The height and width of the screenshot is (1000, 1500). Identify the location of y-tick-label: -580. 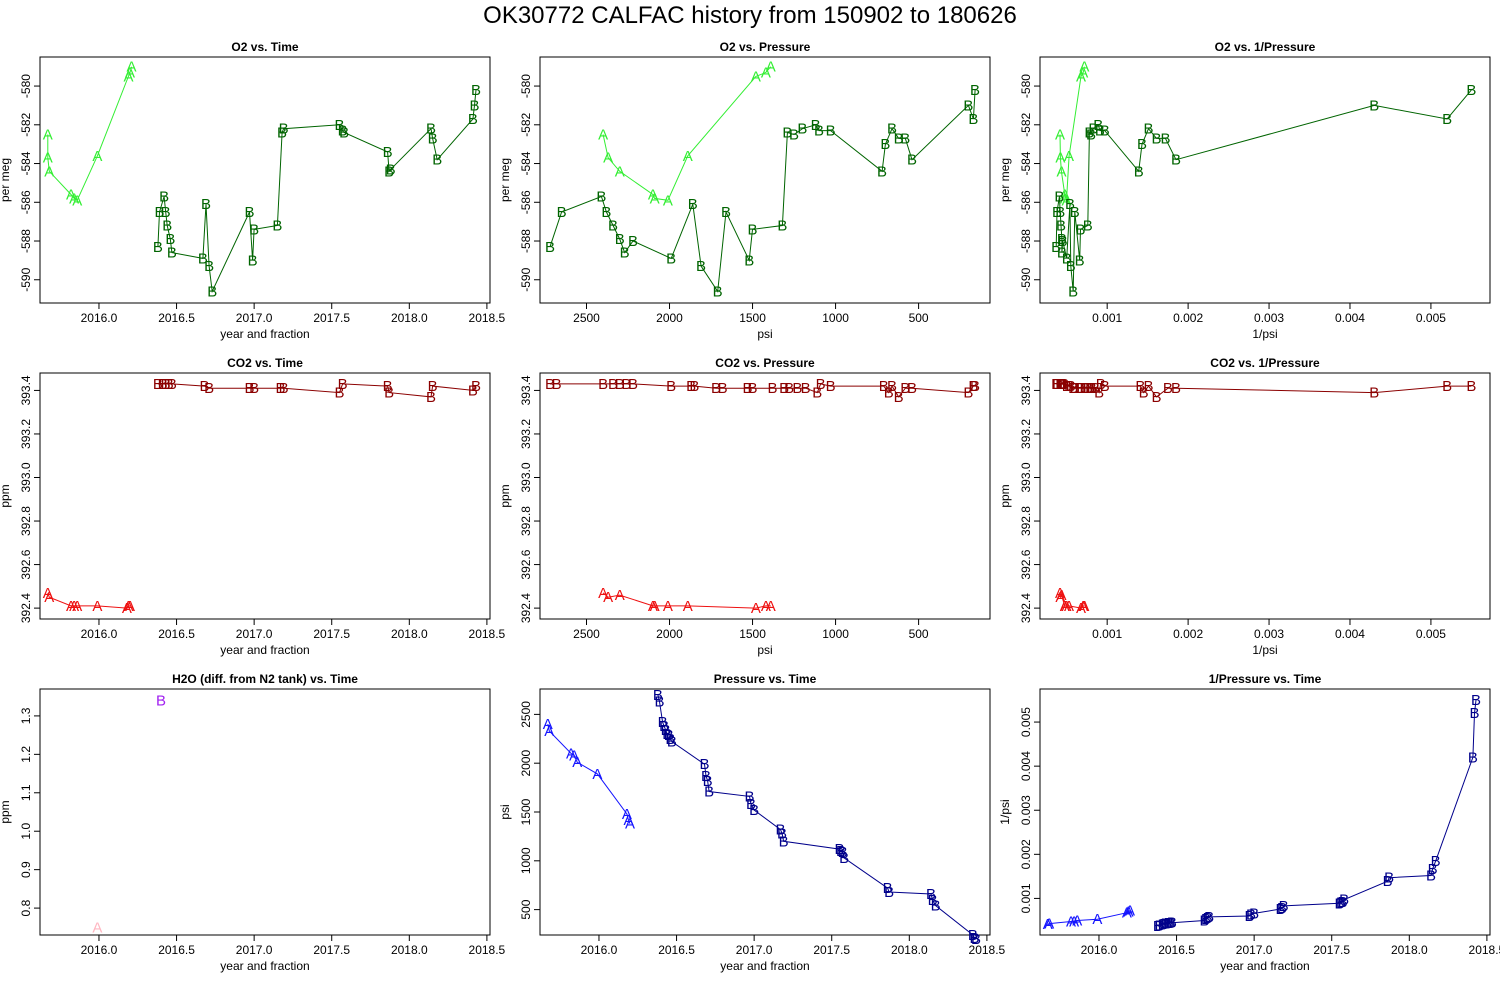
(1026, 86).